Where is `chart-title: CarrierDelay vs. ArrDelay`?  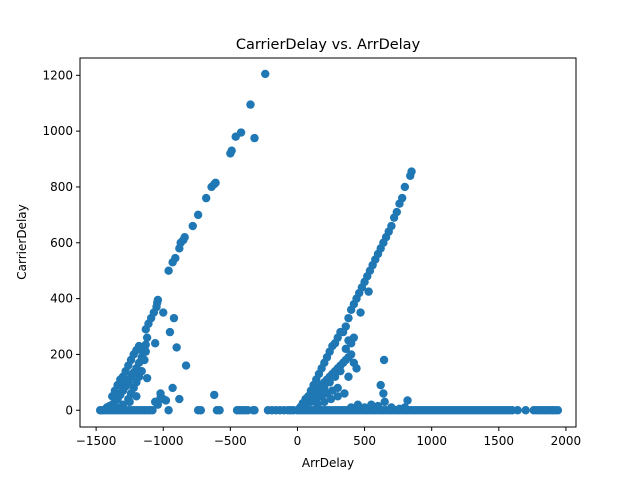 chart-title: CarrierDelay vs. ArrDelay is located at coordinates (328, 45).